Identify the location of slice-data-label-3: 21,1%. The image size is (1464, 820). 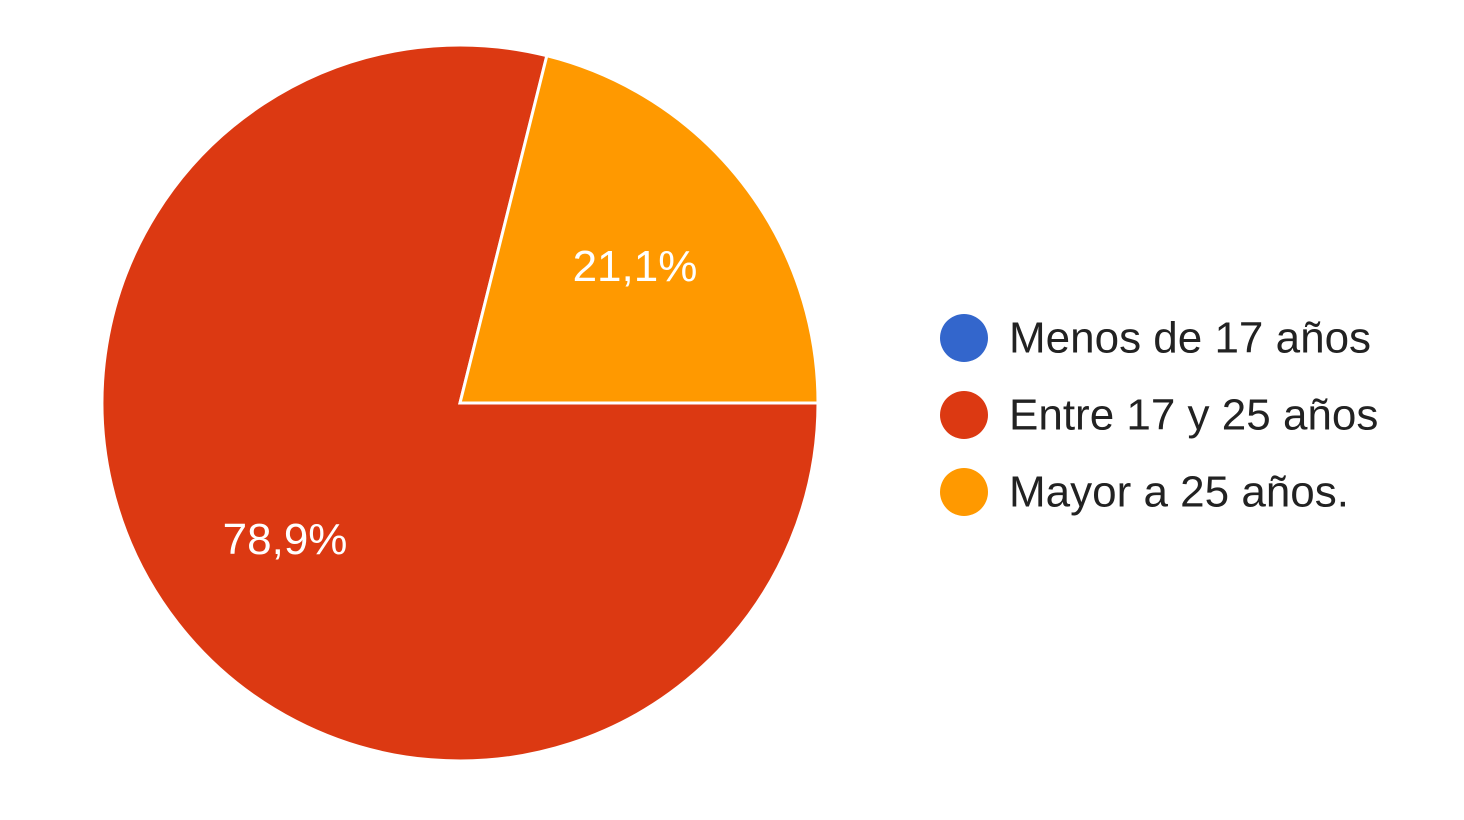
(635, 266).